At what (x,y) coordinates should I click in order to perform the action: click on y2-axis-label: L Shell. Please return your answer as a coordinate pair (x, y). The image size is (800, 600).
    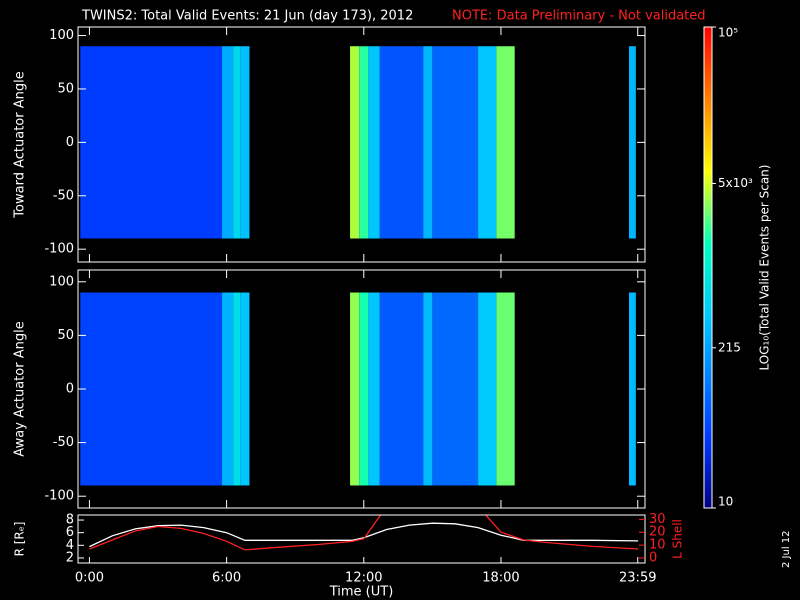
    Looking at the image, I should click on (678, 539).